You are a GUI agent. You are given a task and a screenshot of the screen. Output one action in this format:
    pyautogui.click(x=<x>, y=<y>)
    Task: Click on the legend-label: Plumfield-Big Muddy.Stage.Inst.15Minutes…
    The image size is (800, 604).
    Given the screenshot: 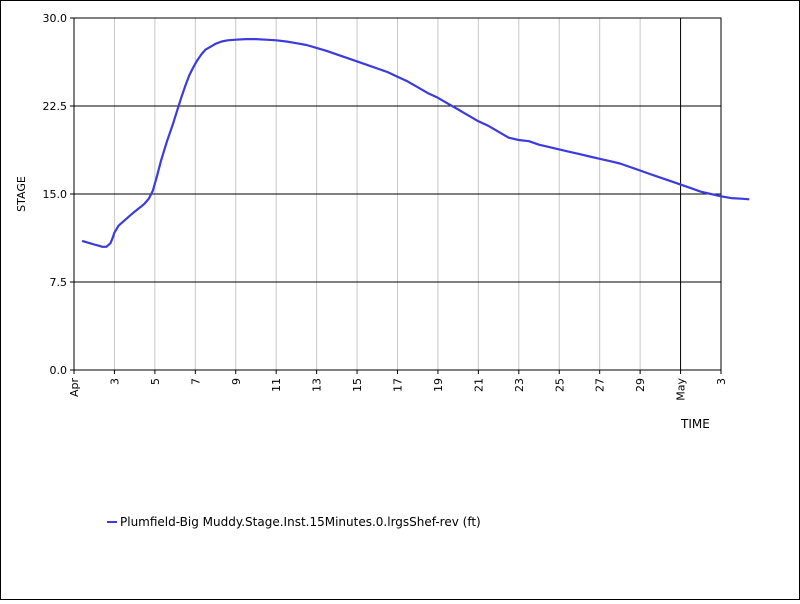 What is the action you would take?
    pyautogui.click(x=300, y=522)
    